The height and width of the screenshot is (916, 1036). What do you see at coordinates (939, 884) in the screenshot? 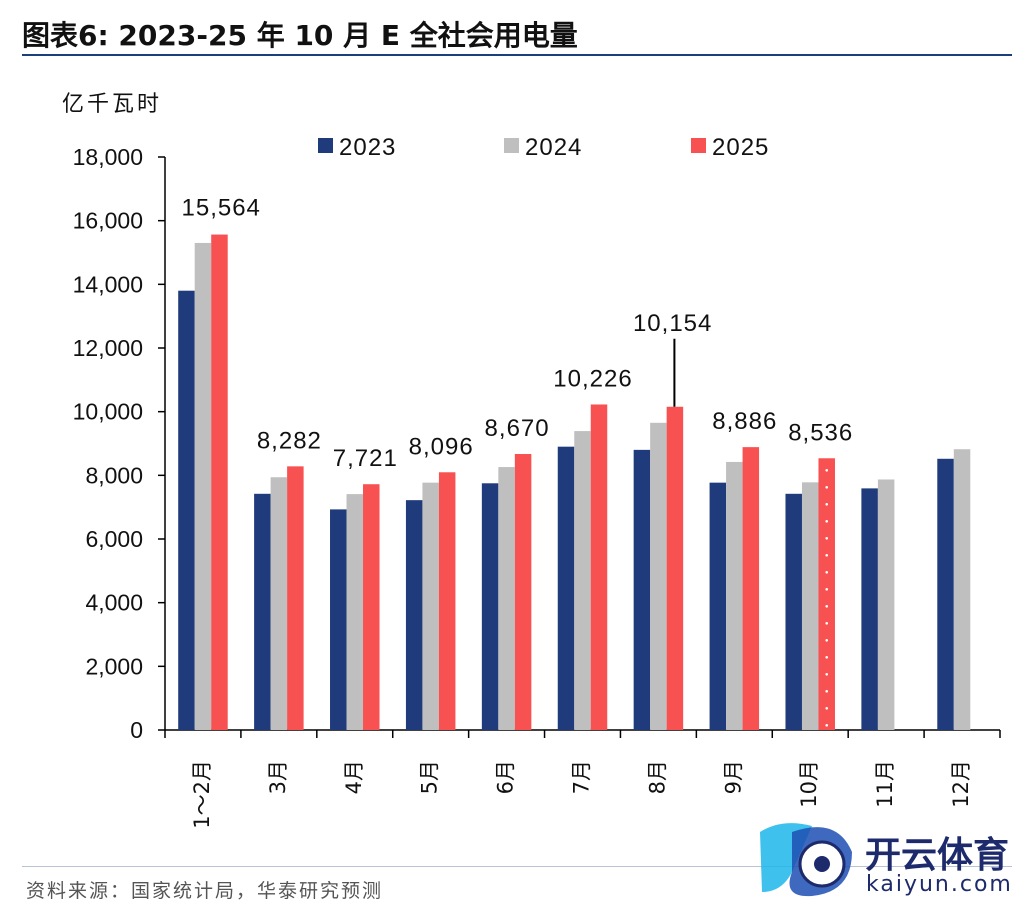
I see `watermark-en: kaiyun.com` at bounding box center [939, 884].